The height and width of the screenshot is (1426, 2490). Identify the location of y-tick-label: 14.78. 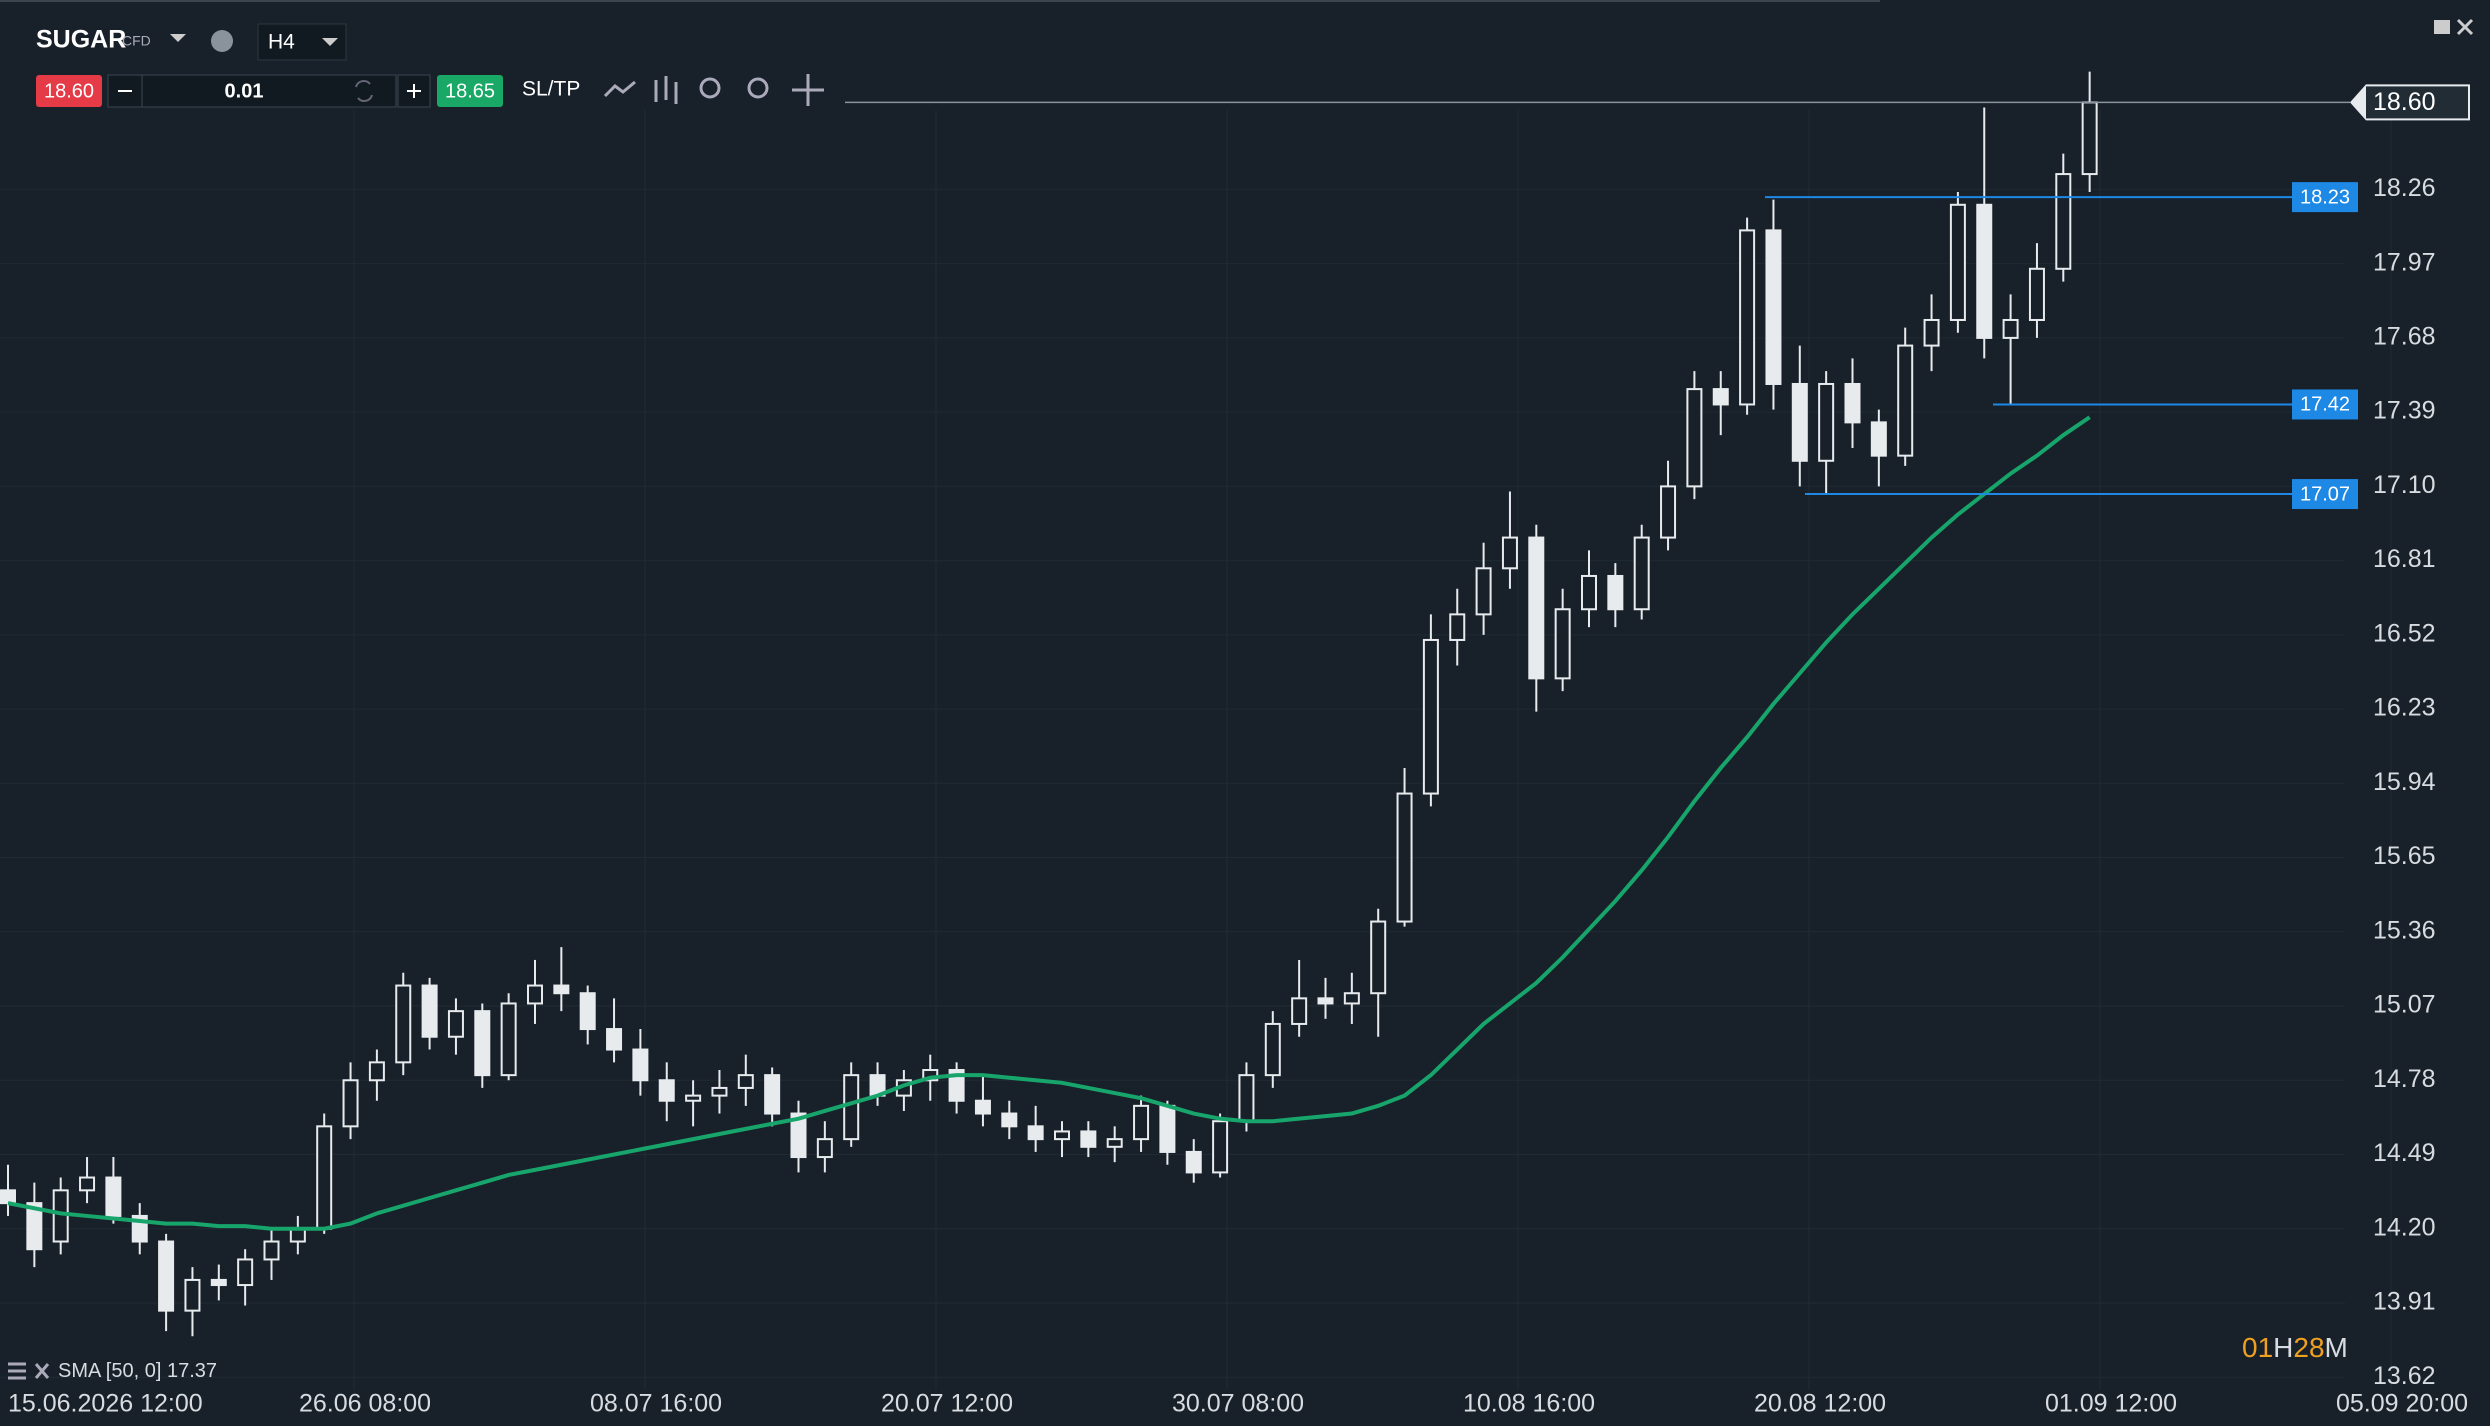
(2404, 1079).